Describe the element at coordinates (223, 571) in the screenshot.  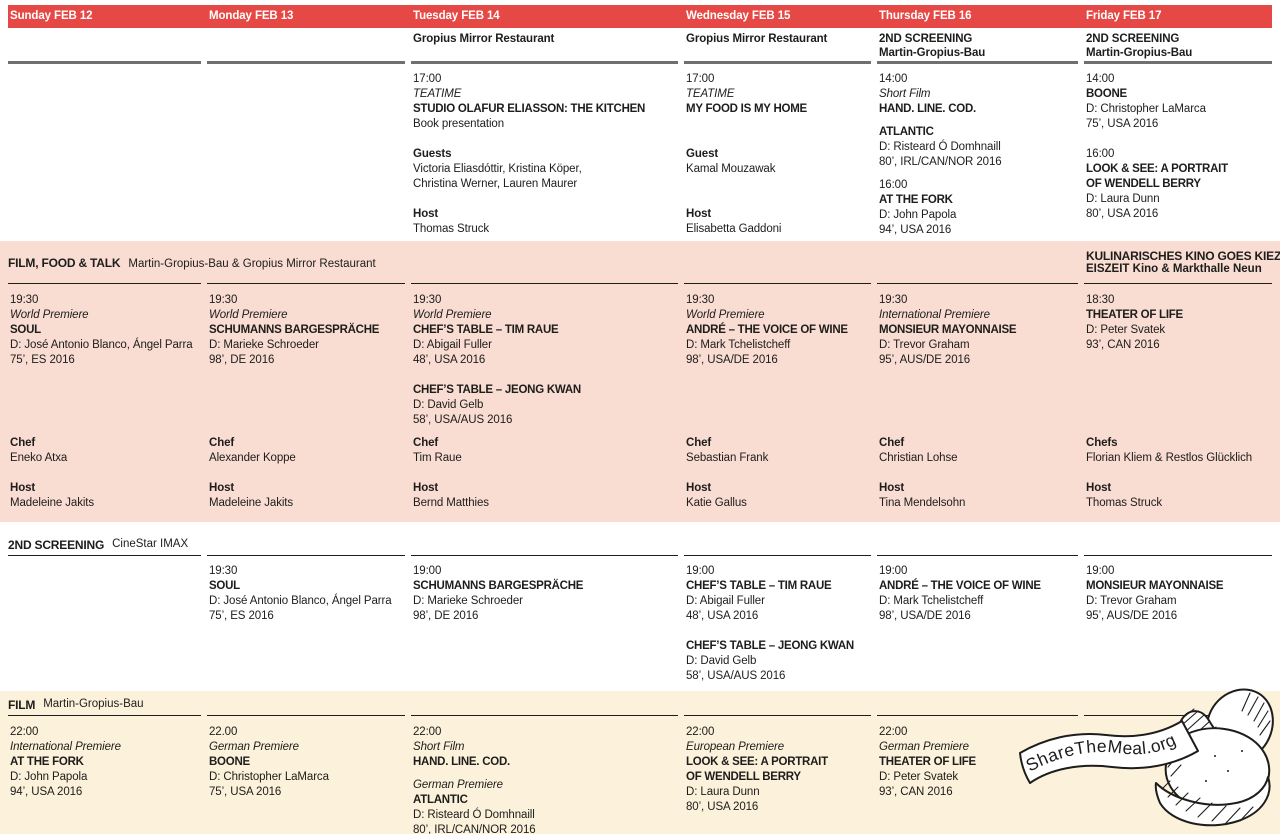
I see `event-line-time: 19:30` at that location.